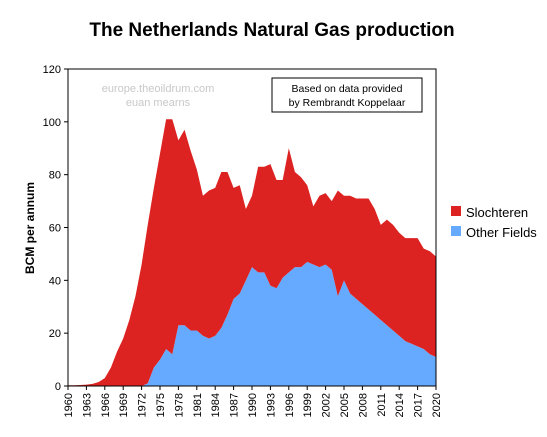 This screenshot has width=547, height=437. What do you see at coordinates (345, 405) in the screenshot?
I see `x-tick-label: 2005` at bounding box center [345, 405].